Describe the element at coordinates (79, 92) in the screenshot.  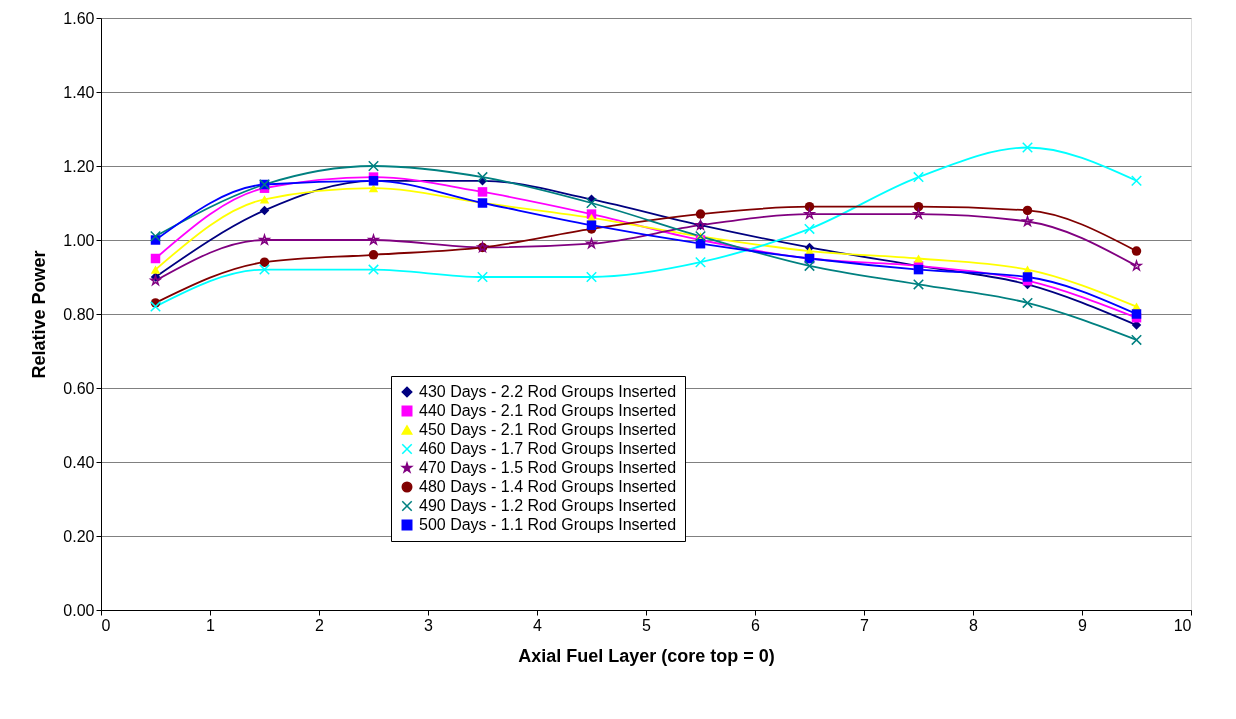
I see `y-tick-label: 1.40` at that location.